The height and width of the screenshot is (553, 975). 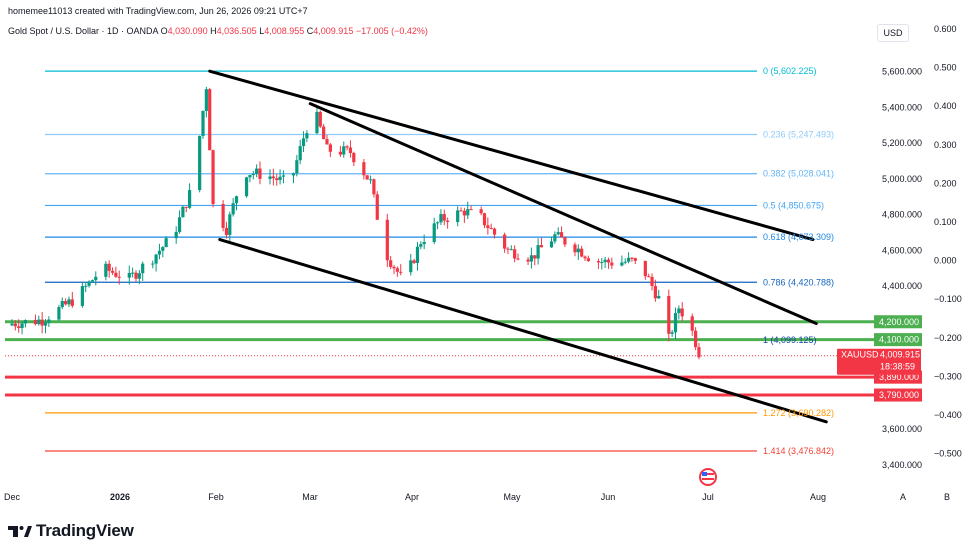 What do you see at coordinates (798, 135) in the screenshot?
I see `fib-level-label: 0.236 (5,247.493)` at bounding box center [798, 135].